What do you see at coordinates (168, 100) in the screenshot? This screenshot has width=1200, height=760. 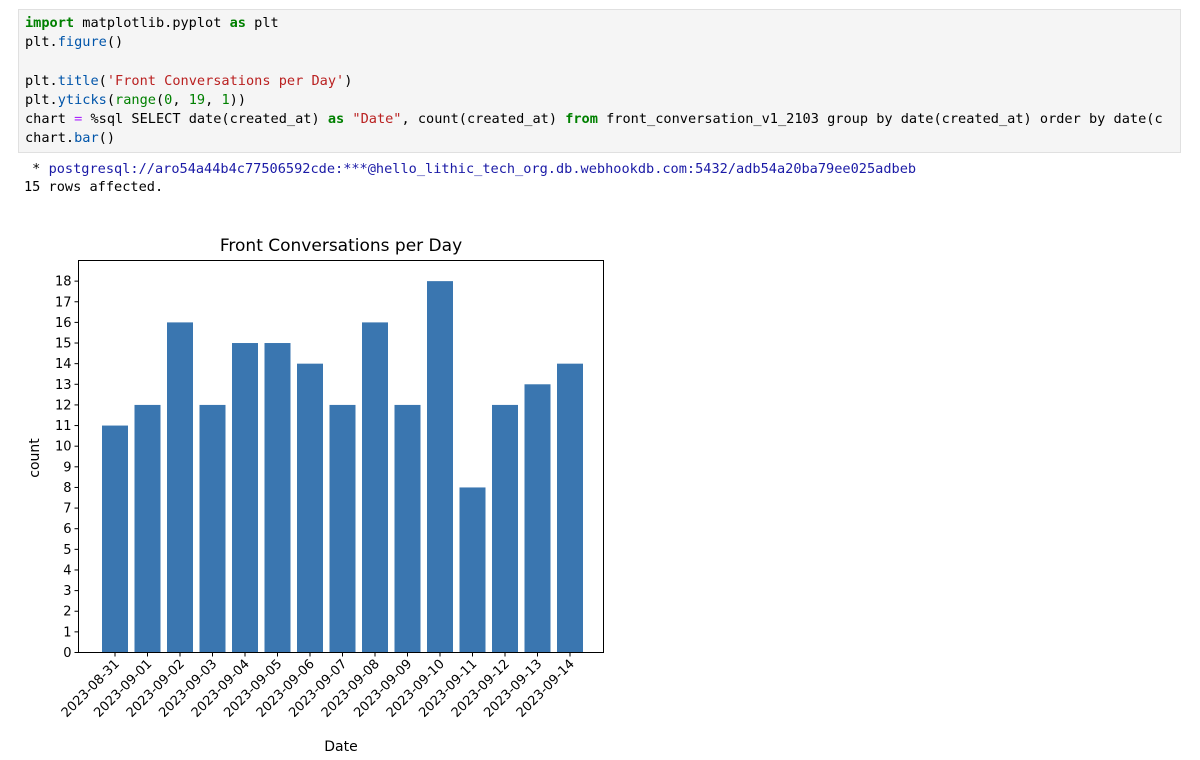 I see `number-literal: 0` at bounding box center [168, 100].